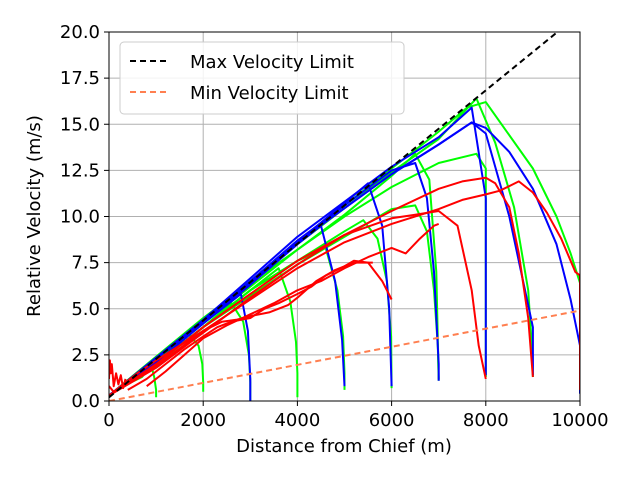 The height and width of the screenshot is (480, 640). I want to click on y-tick-label: 15.0, so click(80, 124).